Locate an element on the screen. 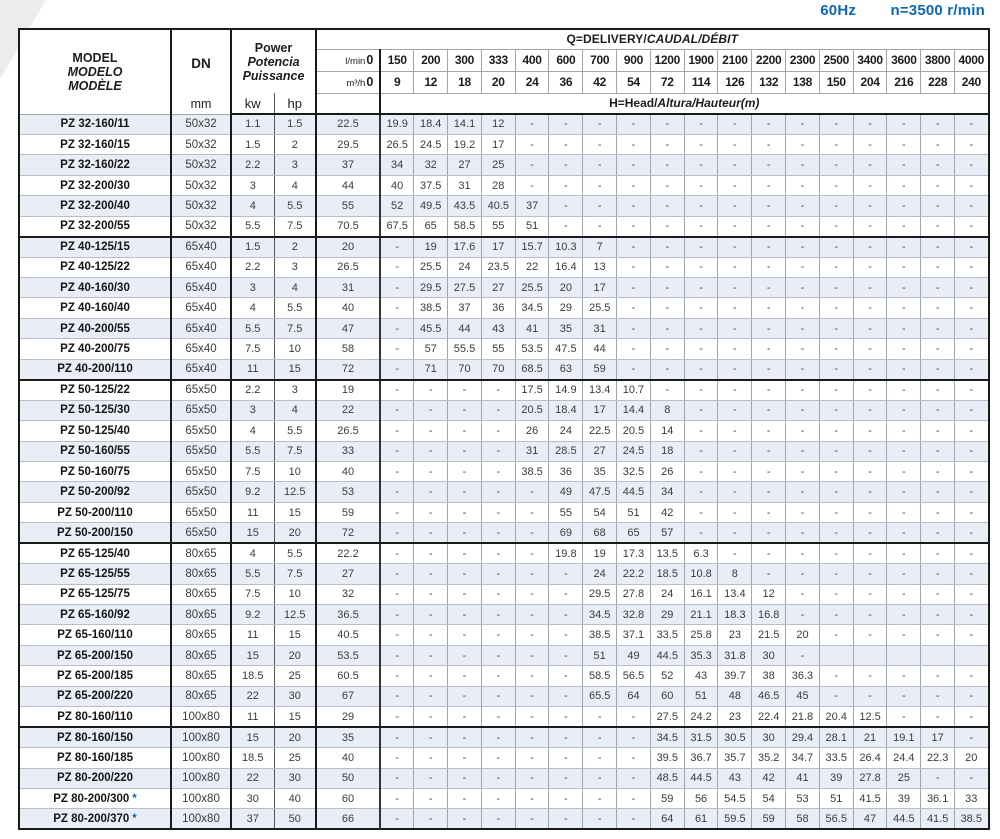 The image size is (1000, 839). model-cell: PZ 80-160/110 is located at coordinates (95, 717).